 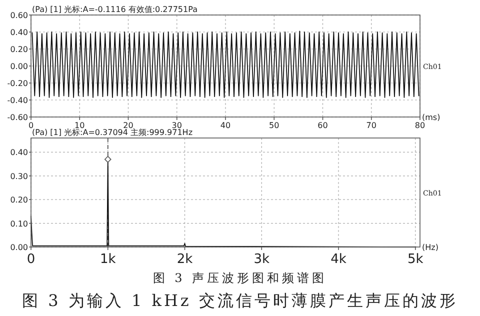 What do you see at coordinates (115, 9) in the screenshot?
I see `text: (Pa) [1] 光标:A=-0.1116 有效值:0.27751Pa` at bounding box center [115, 9].